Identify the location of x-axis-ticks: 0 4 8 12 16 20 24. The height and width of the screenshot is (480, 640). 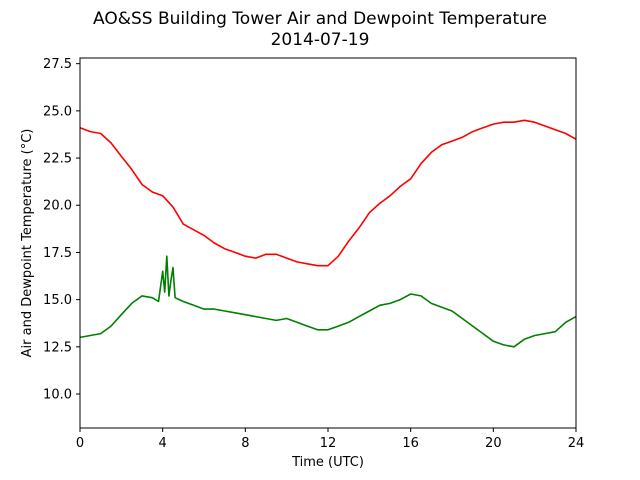
(330, 439).